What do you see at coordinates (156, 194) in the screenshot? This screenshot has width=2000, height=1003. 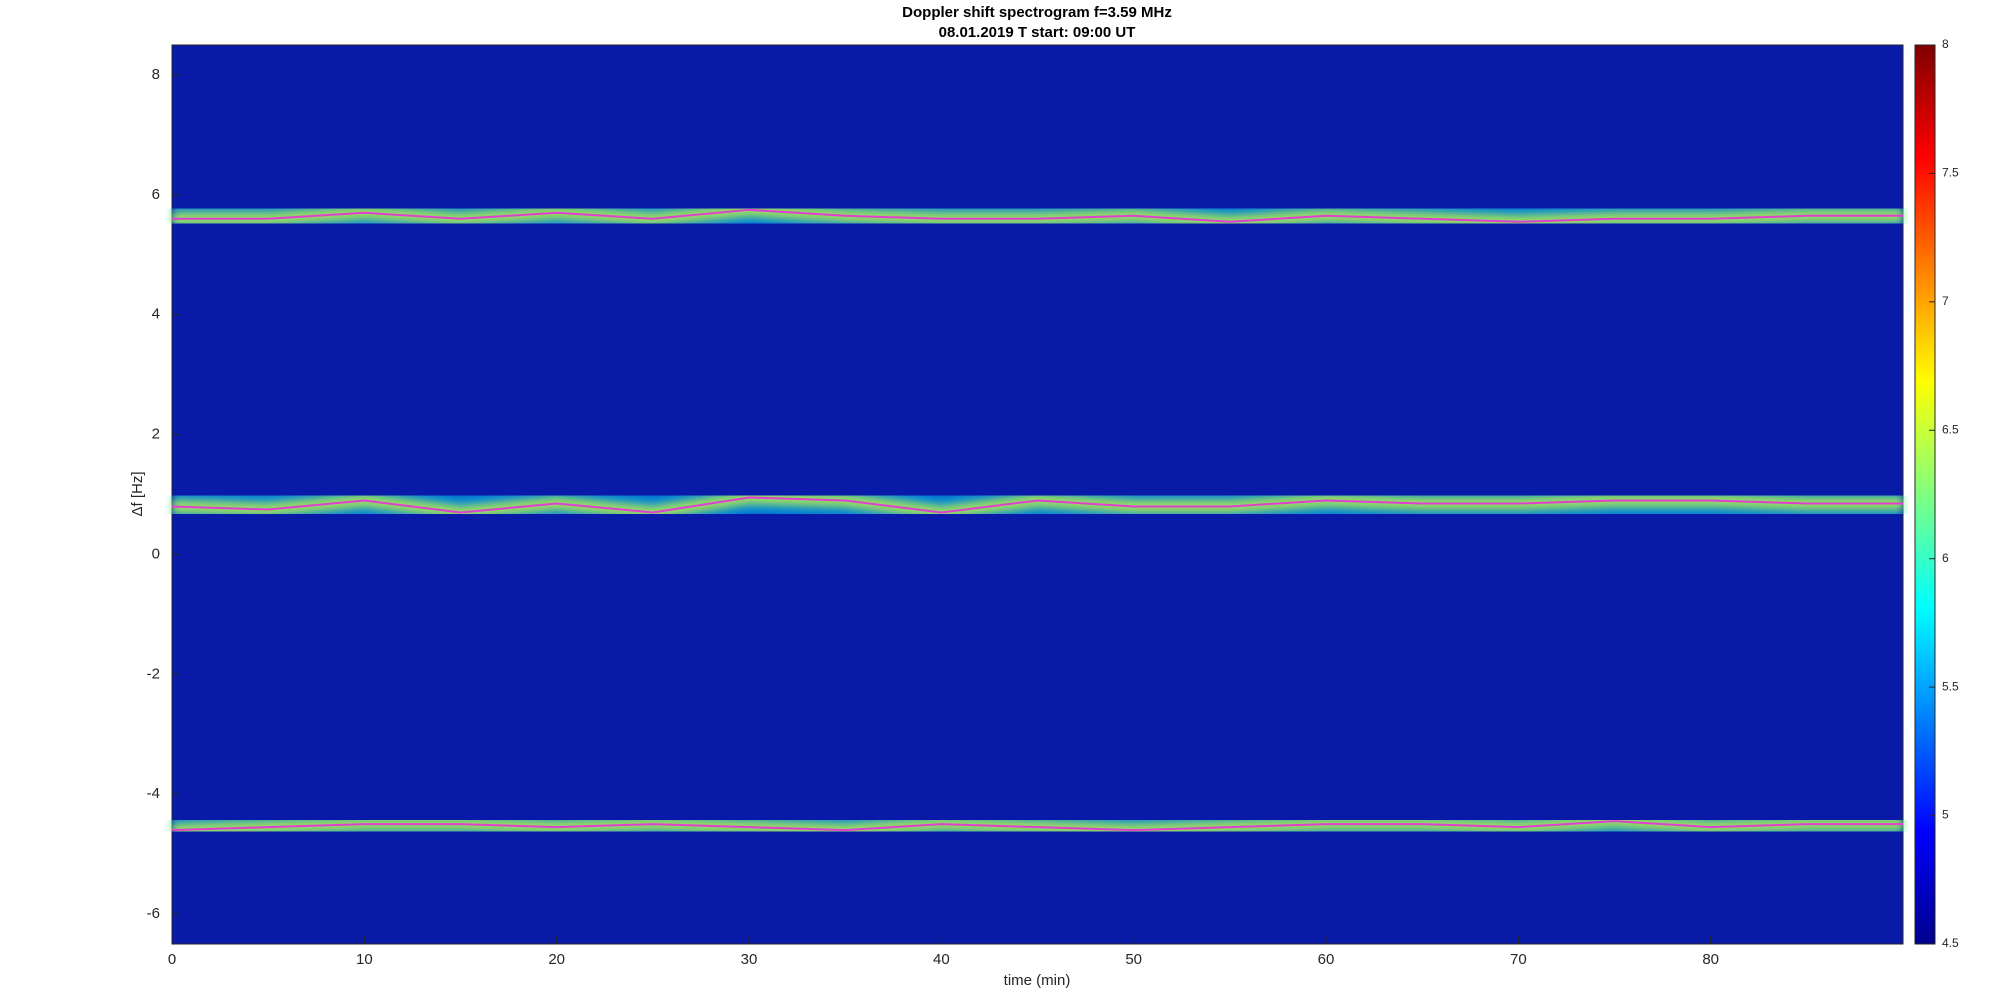 I see `y-tick-label: 6` at bounding box center [156, 194].